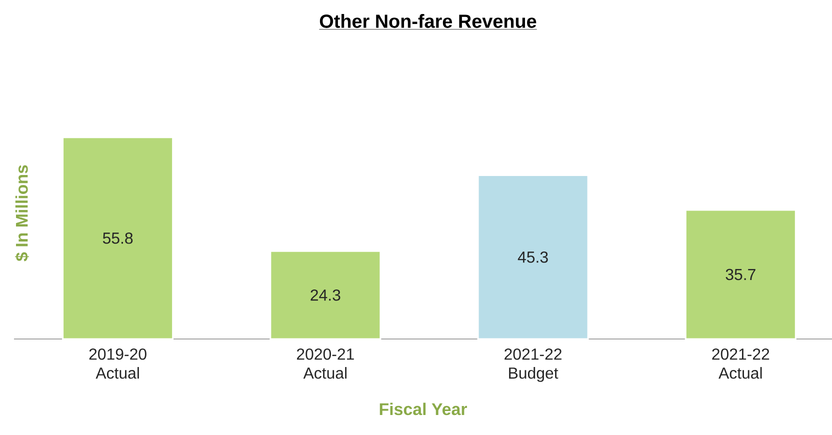 Image resolution: width=832 pixels, height=435 pixels. I want to click on data-label: 24.3, so click(325, 295).